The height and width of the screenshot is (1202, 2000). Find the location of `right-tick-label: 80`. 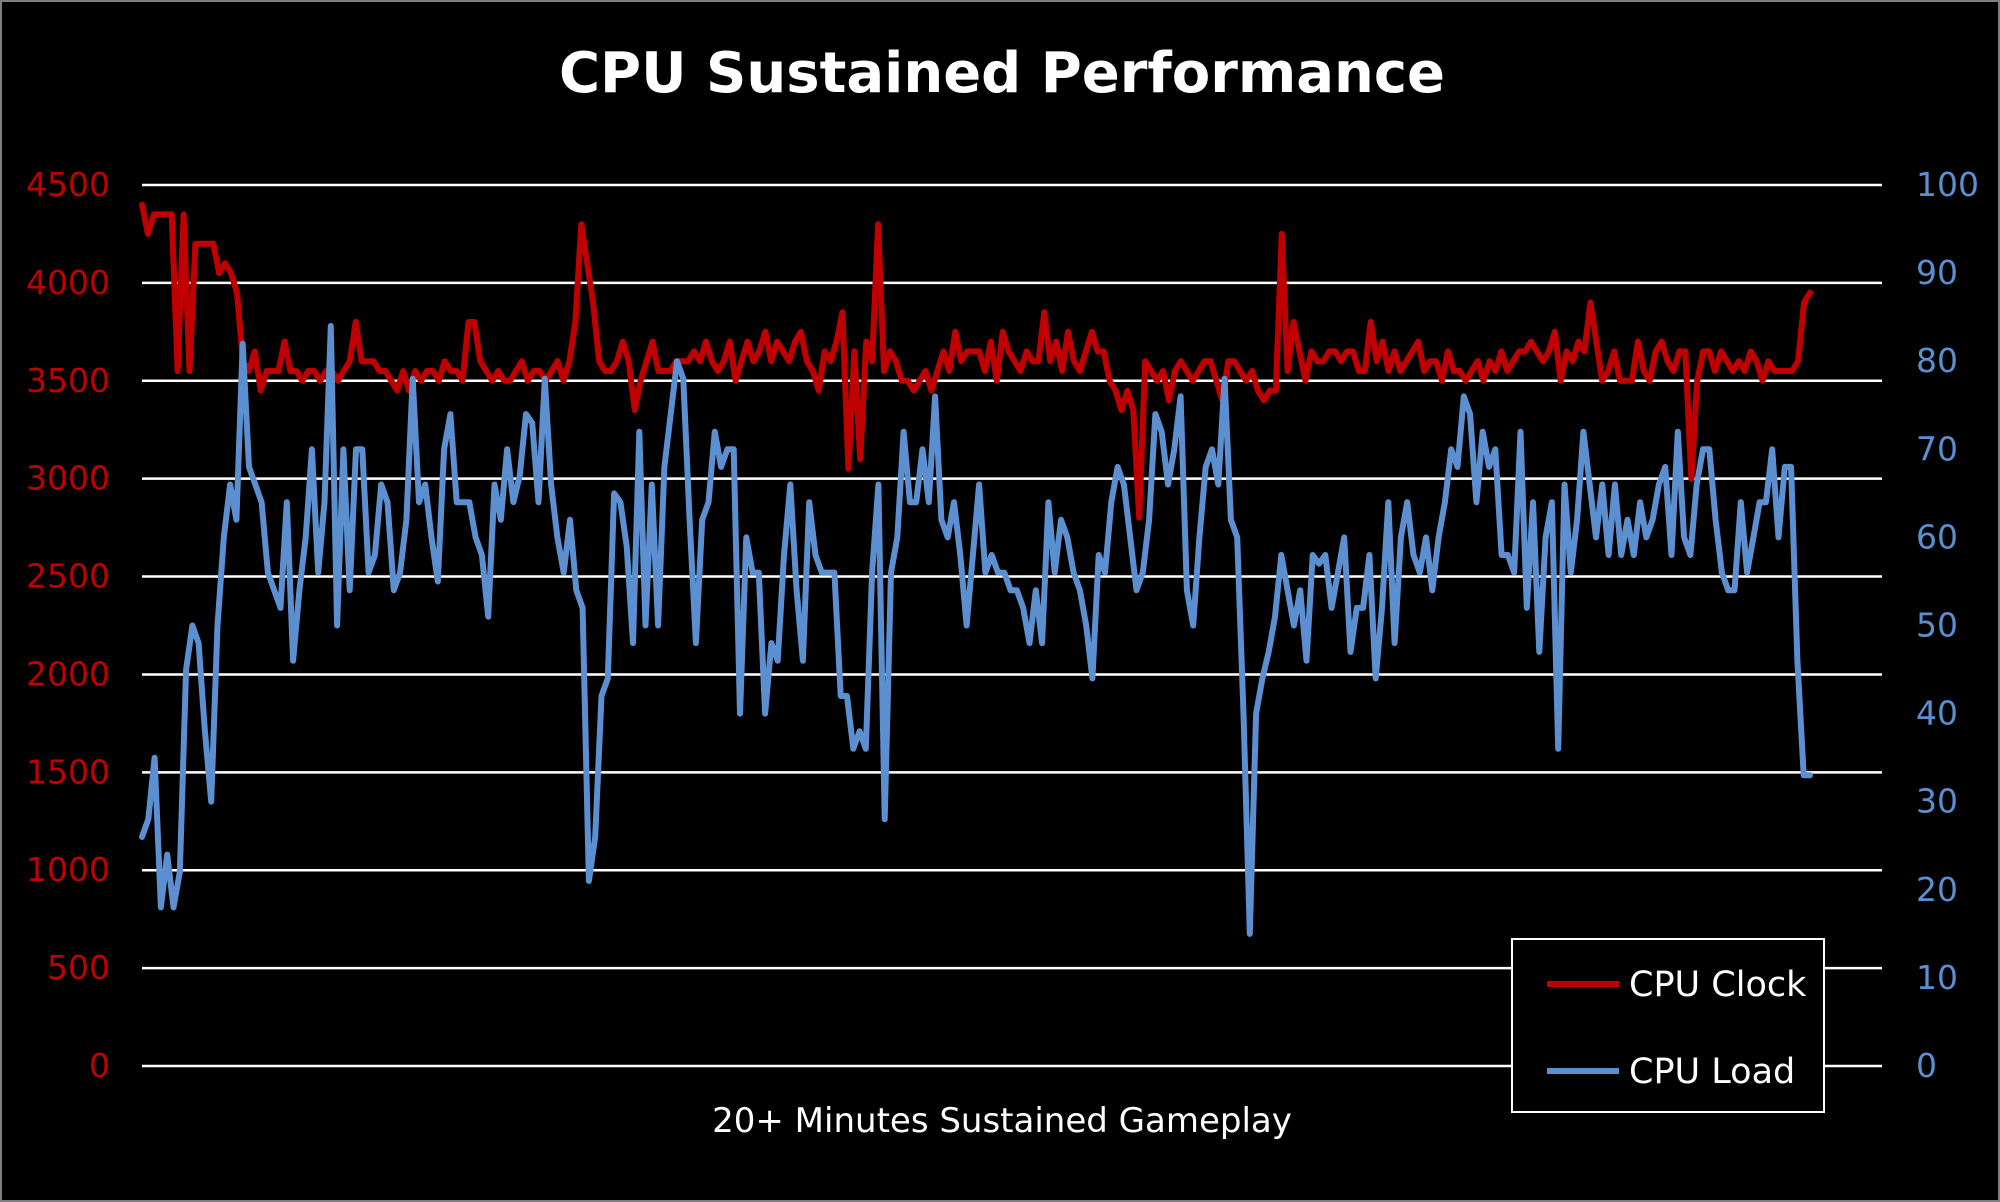

right-tick-label: 80 is located at coordinates (1937, 360).